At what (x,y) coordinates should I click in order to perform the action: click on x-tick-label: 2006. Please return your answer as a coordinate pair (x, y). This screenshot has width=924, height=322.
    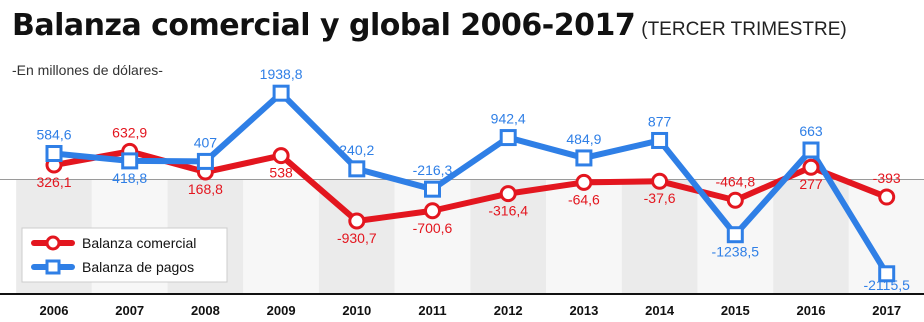
    Looking at the image, I should click on (54, 310).